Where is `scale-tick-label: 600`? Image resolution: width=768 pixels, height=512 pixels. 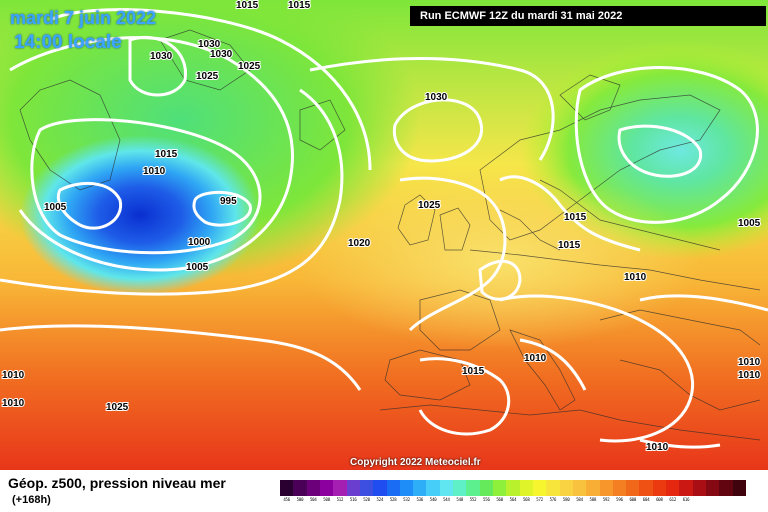 scale-tick-label: 600 is located at coordinates (633, 499).